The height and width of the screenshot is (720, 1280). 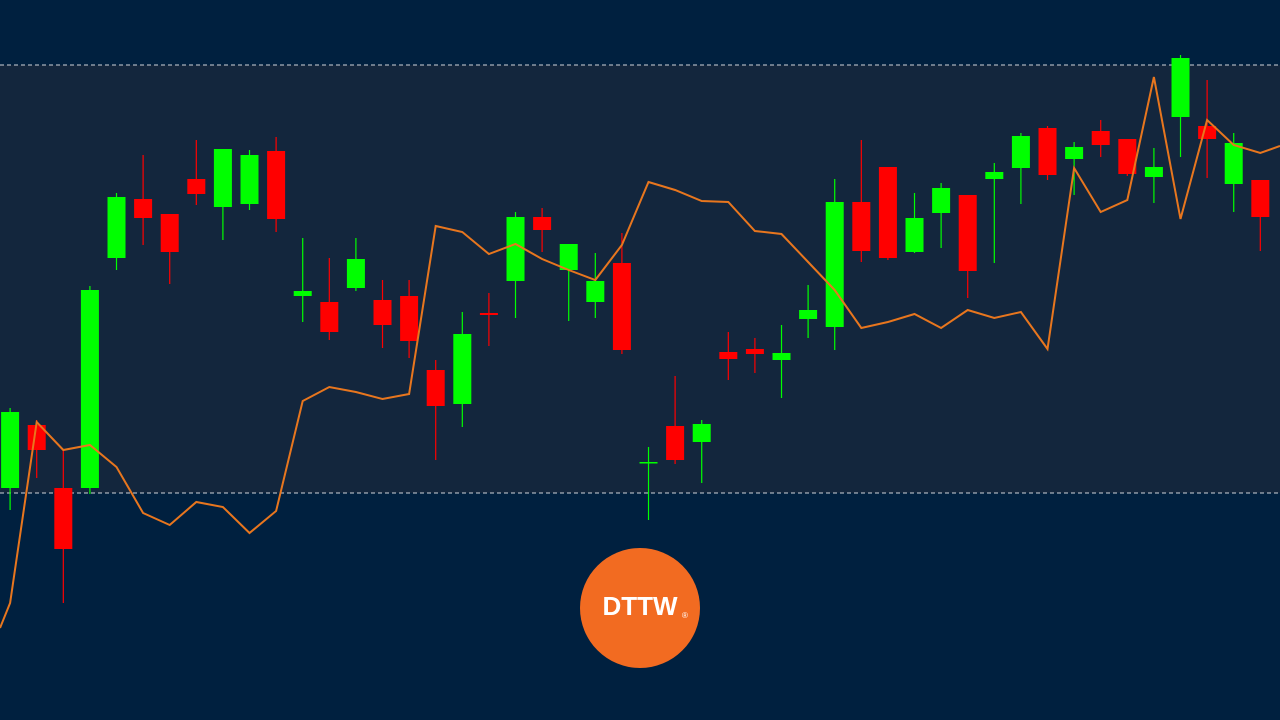 I want to click on logo-text: DTTW, so click(x=640, y=606).